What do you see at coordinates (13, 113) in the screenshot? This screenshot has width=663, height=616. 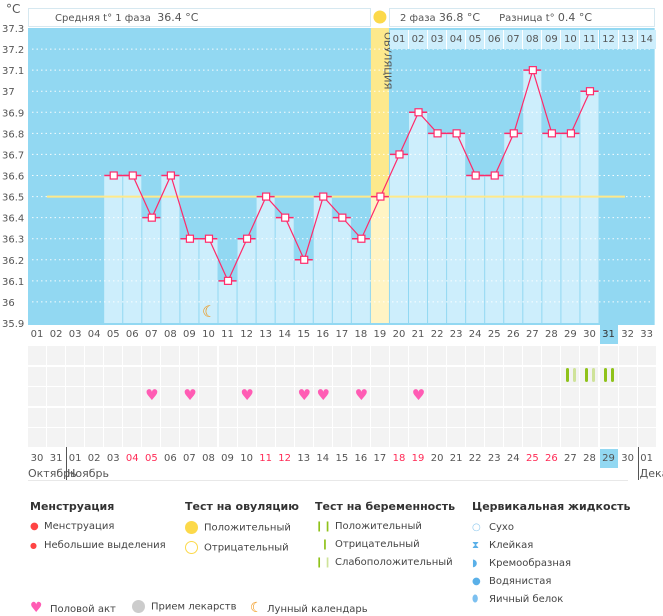 I see `y-tick-label: 36.9` at bounding box center [13, 113].